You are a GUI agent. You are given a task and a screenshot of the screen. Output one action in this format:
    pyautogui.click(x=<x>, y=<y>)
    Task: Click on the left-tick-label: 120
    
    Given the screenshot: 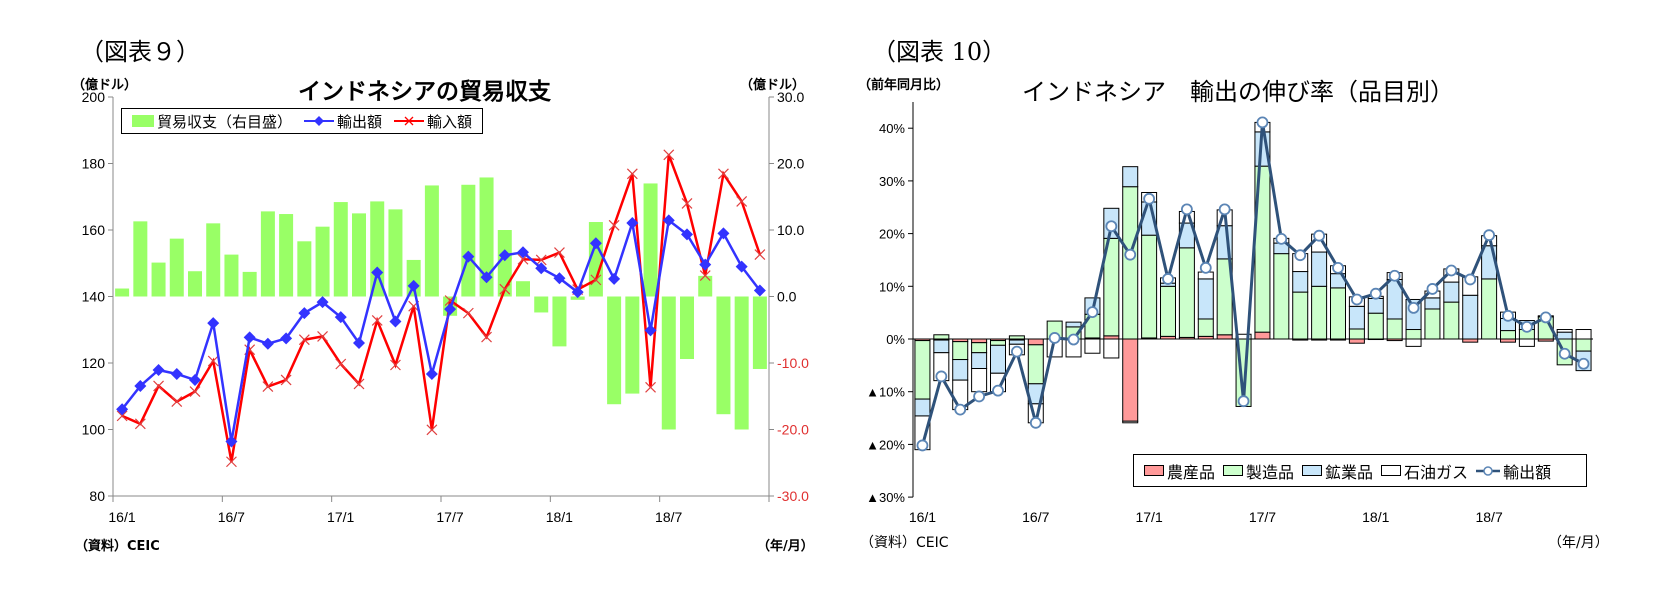 What is the action you would take?
    pyautogui.click(x=94, y=363)
    